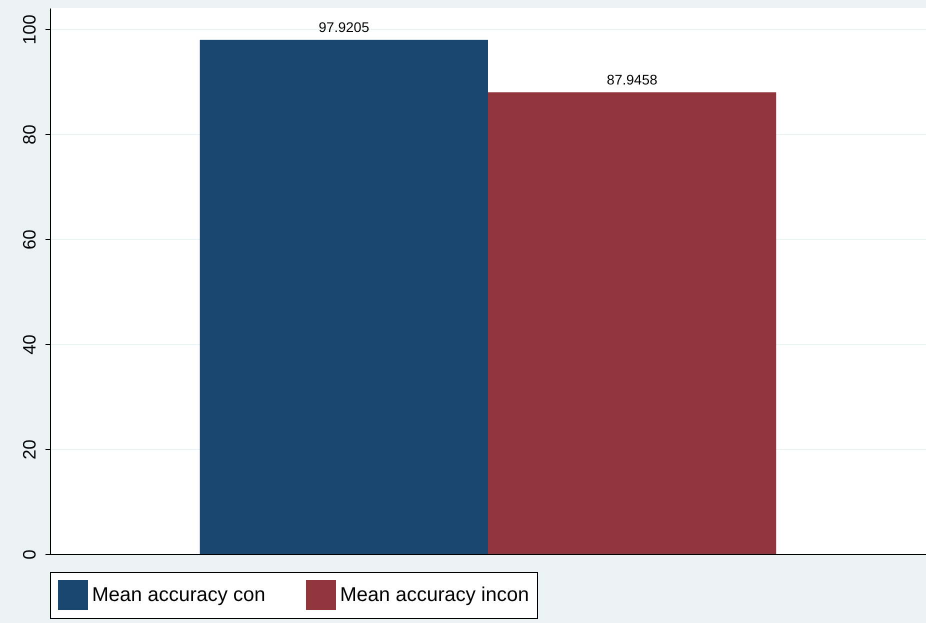 The height and width of the screenshot is (623, 926). What do you see at coordinates (632, 79) in the screenshot?
I see `data-label: 87.9458` at bounding box center [632, 79].